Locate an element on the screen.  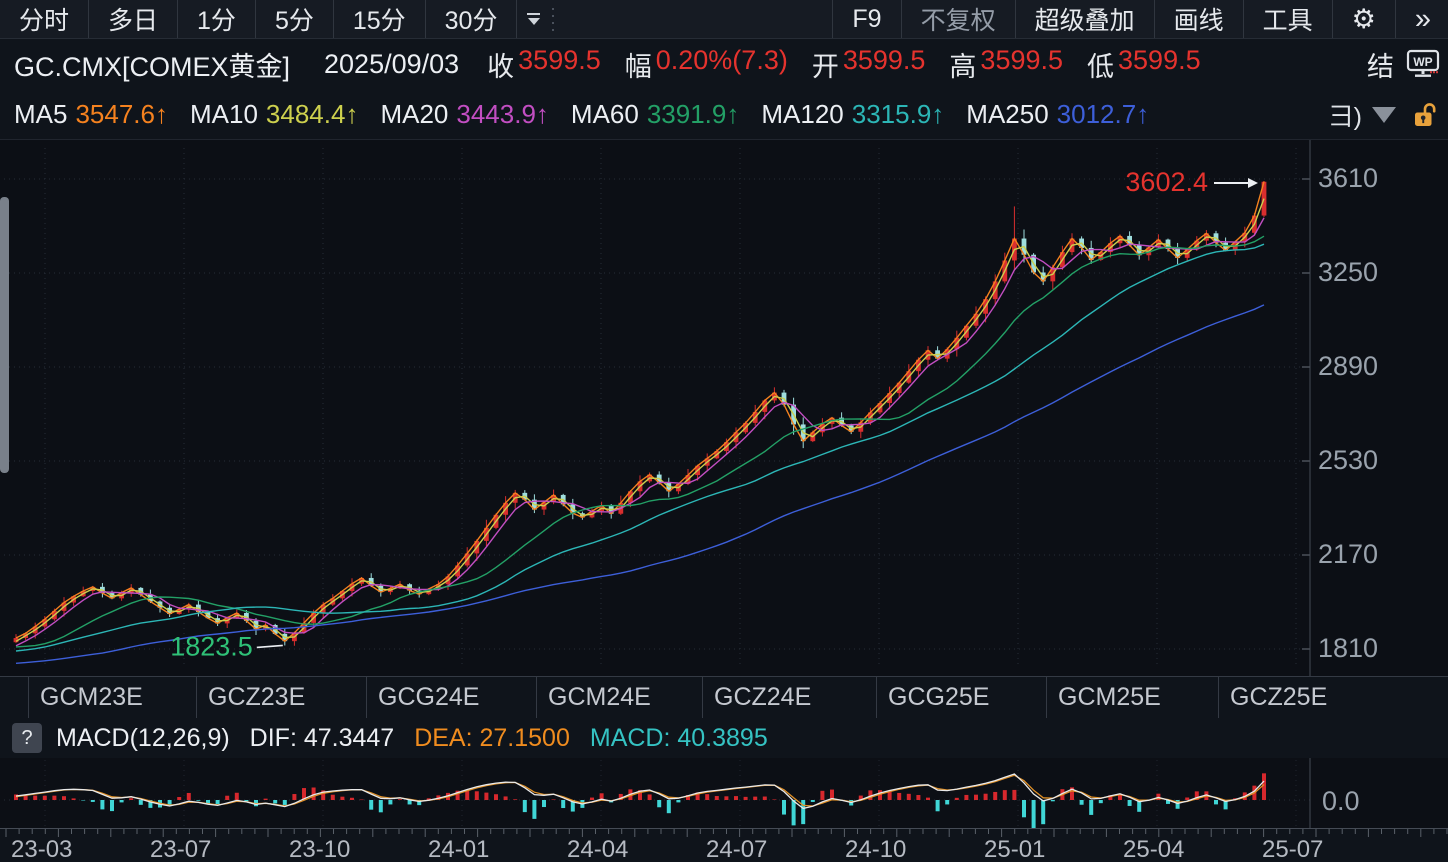
ma-item-ma250: MA250 3012.7↑ is located at coordinates (1057, 114).